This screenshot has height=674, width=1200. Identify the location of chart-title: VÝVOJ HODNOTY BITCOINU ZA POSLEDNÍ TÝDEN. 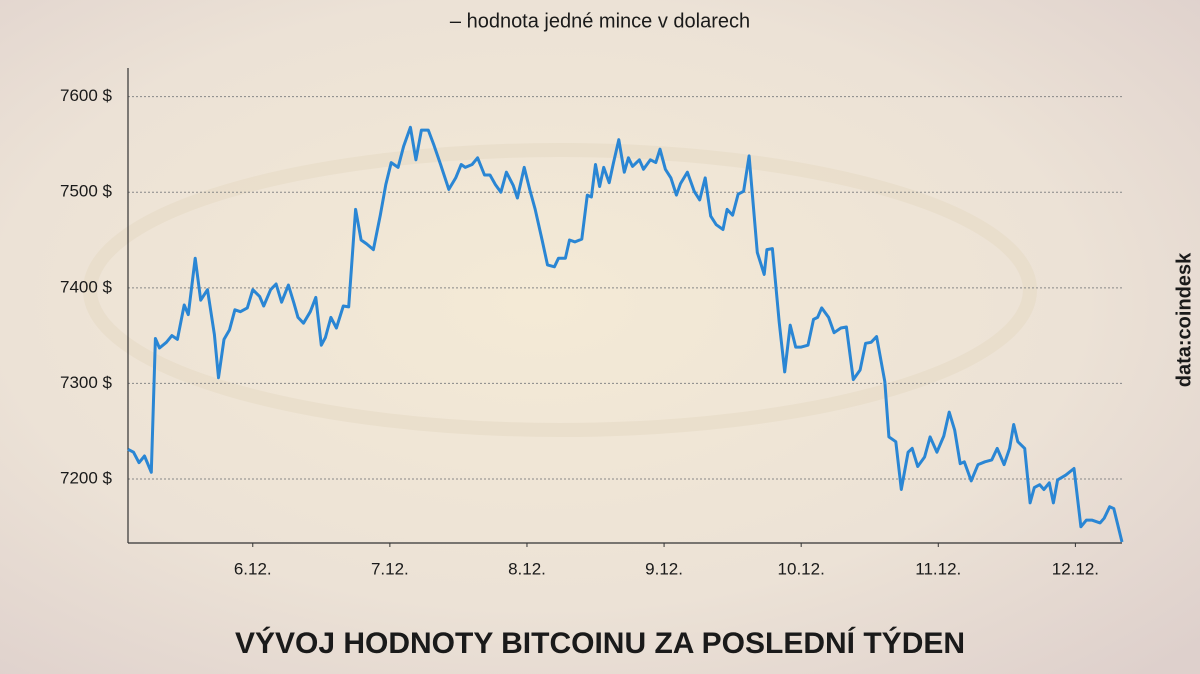
(600, 643).